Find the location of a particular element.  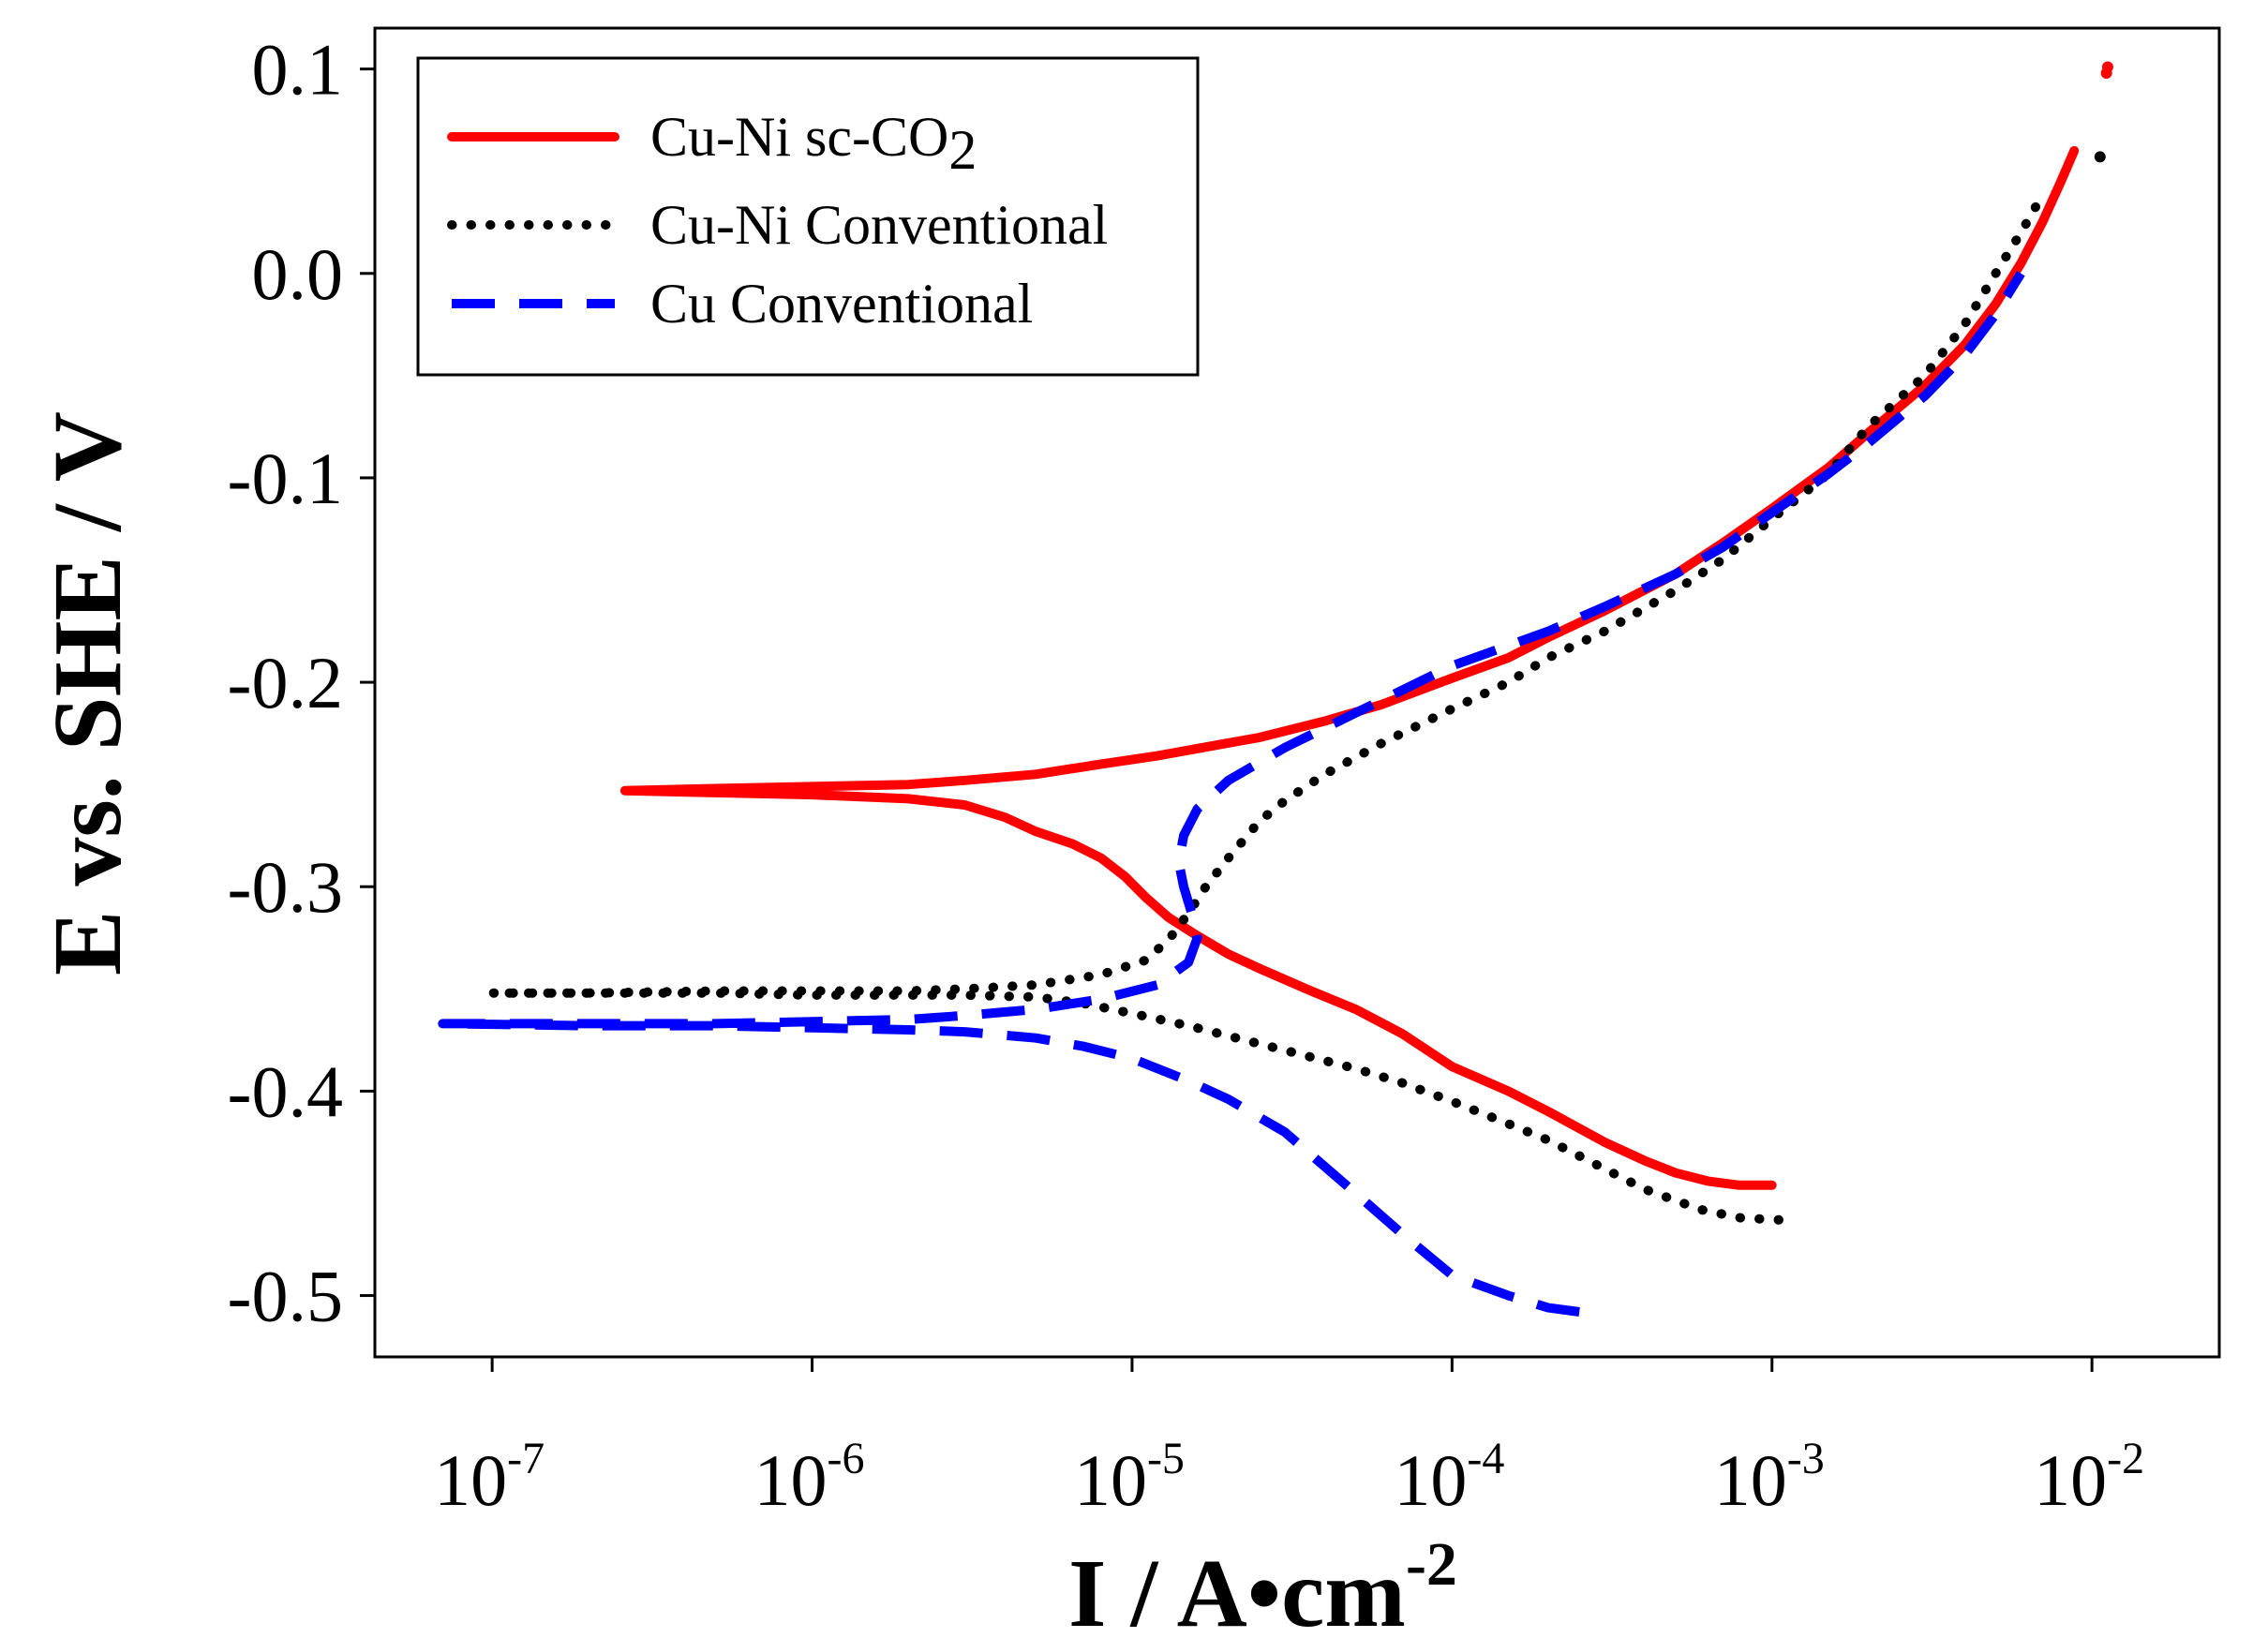

x-tick-label: 10⁻⁴ is located at coordinates (1449, 1477).